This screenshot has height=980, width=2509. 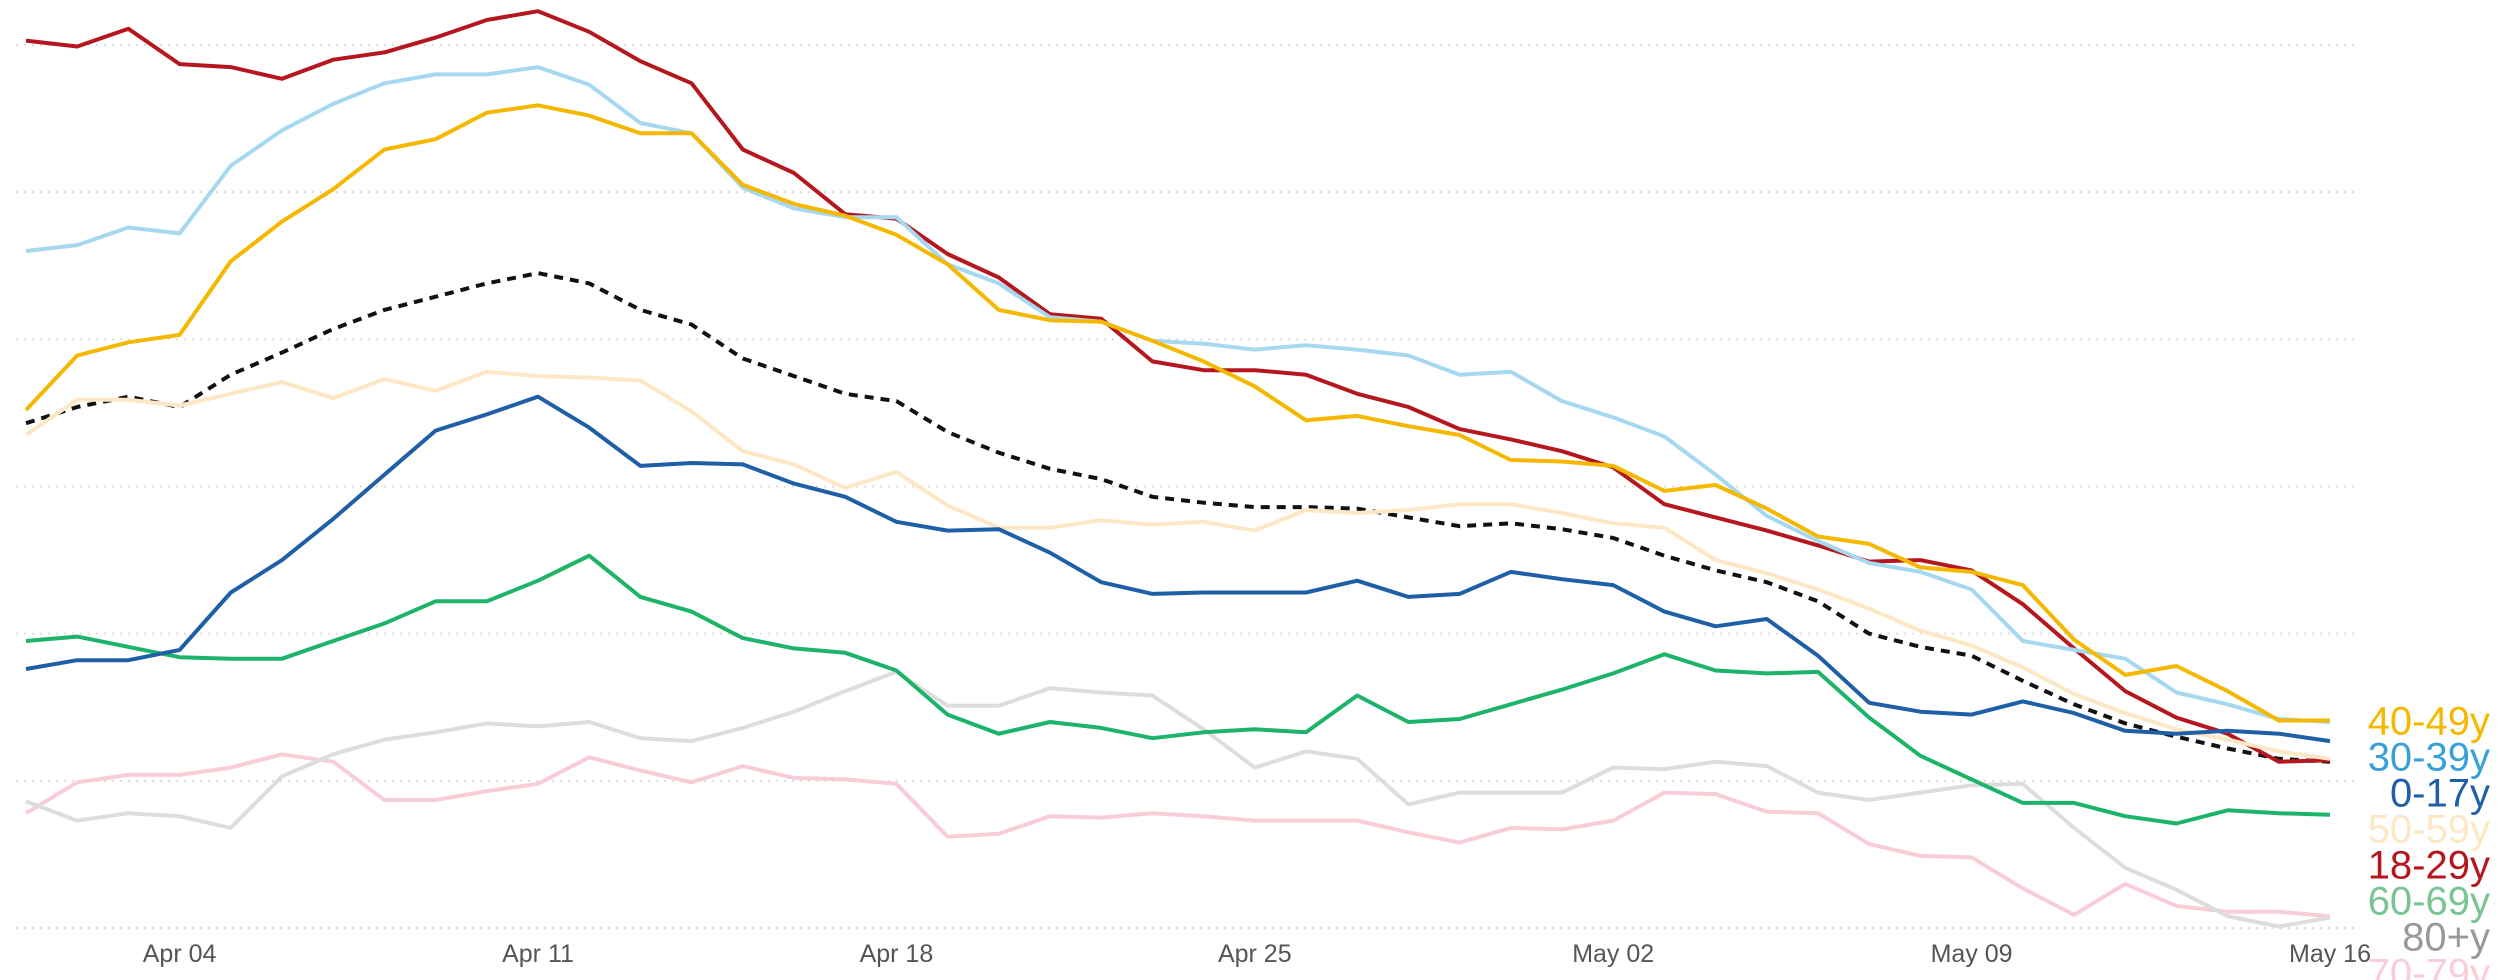 What do you see at coordinates (2330, 954) in the screenshot?
I see `x-tick-label: May 16` at bounding box center [2330, 954].